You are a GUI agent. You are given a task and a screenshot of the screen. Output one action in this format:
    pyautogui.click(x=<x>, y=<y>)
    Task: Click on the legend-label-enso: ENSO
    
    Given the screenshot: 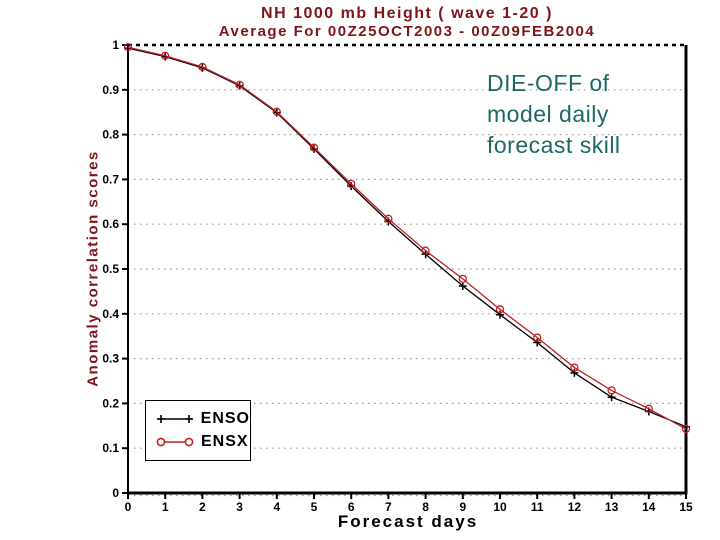 What is the action you would take?
    pyautogui.click(x=225, y=418)
    